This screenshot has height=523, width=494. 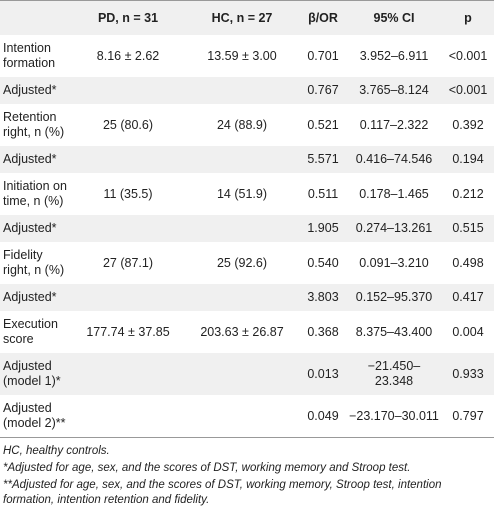 What do you see at coordinates (128, 193) in the screenshot?
I see `cell: 11 (35.5)` at bounding box center [128, 193].